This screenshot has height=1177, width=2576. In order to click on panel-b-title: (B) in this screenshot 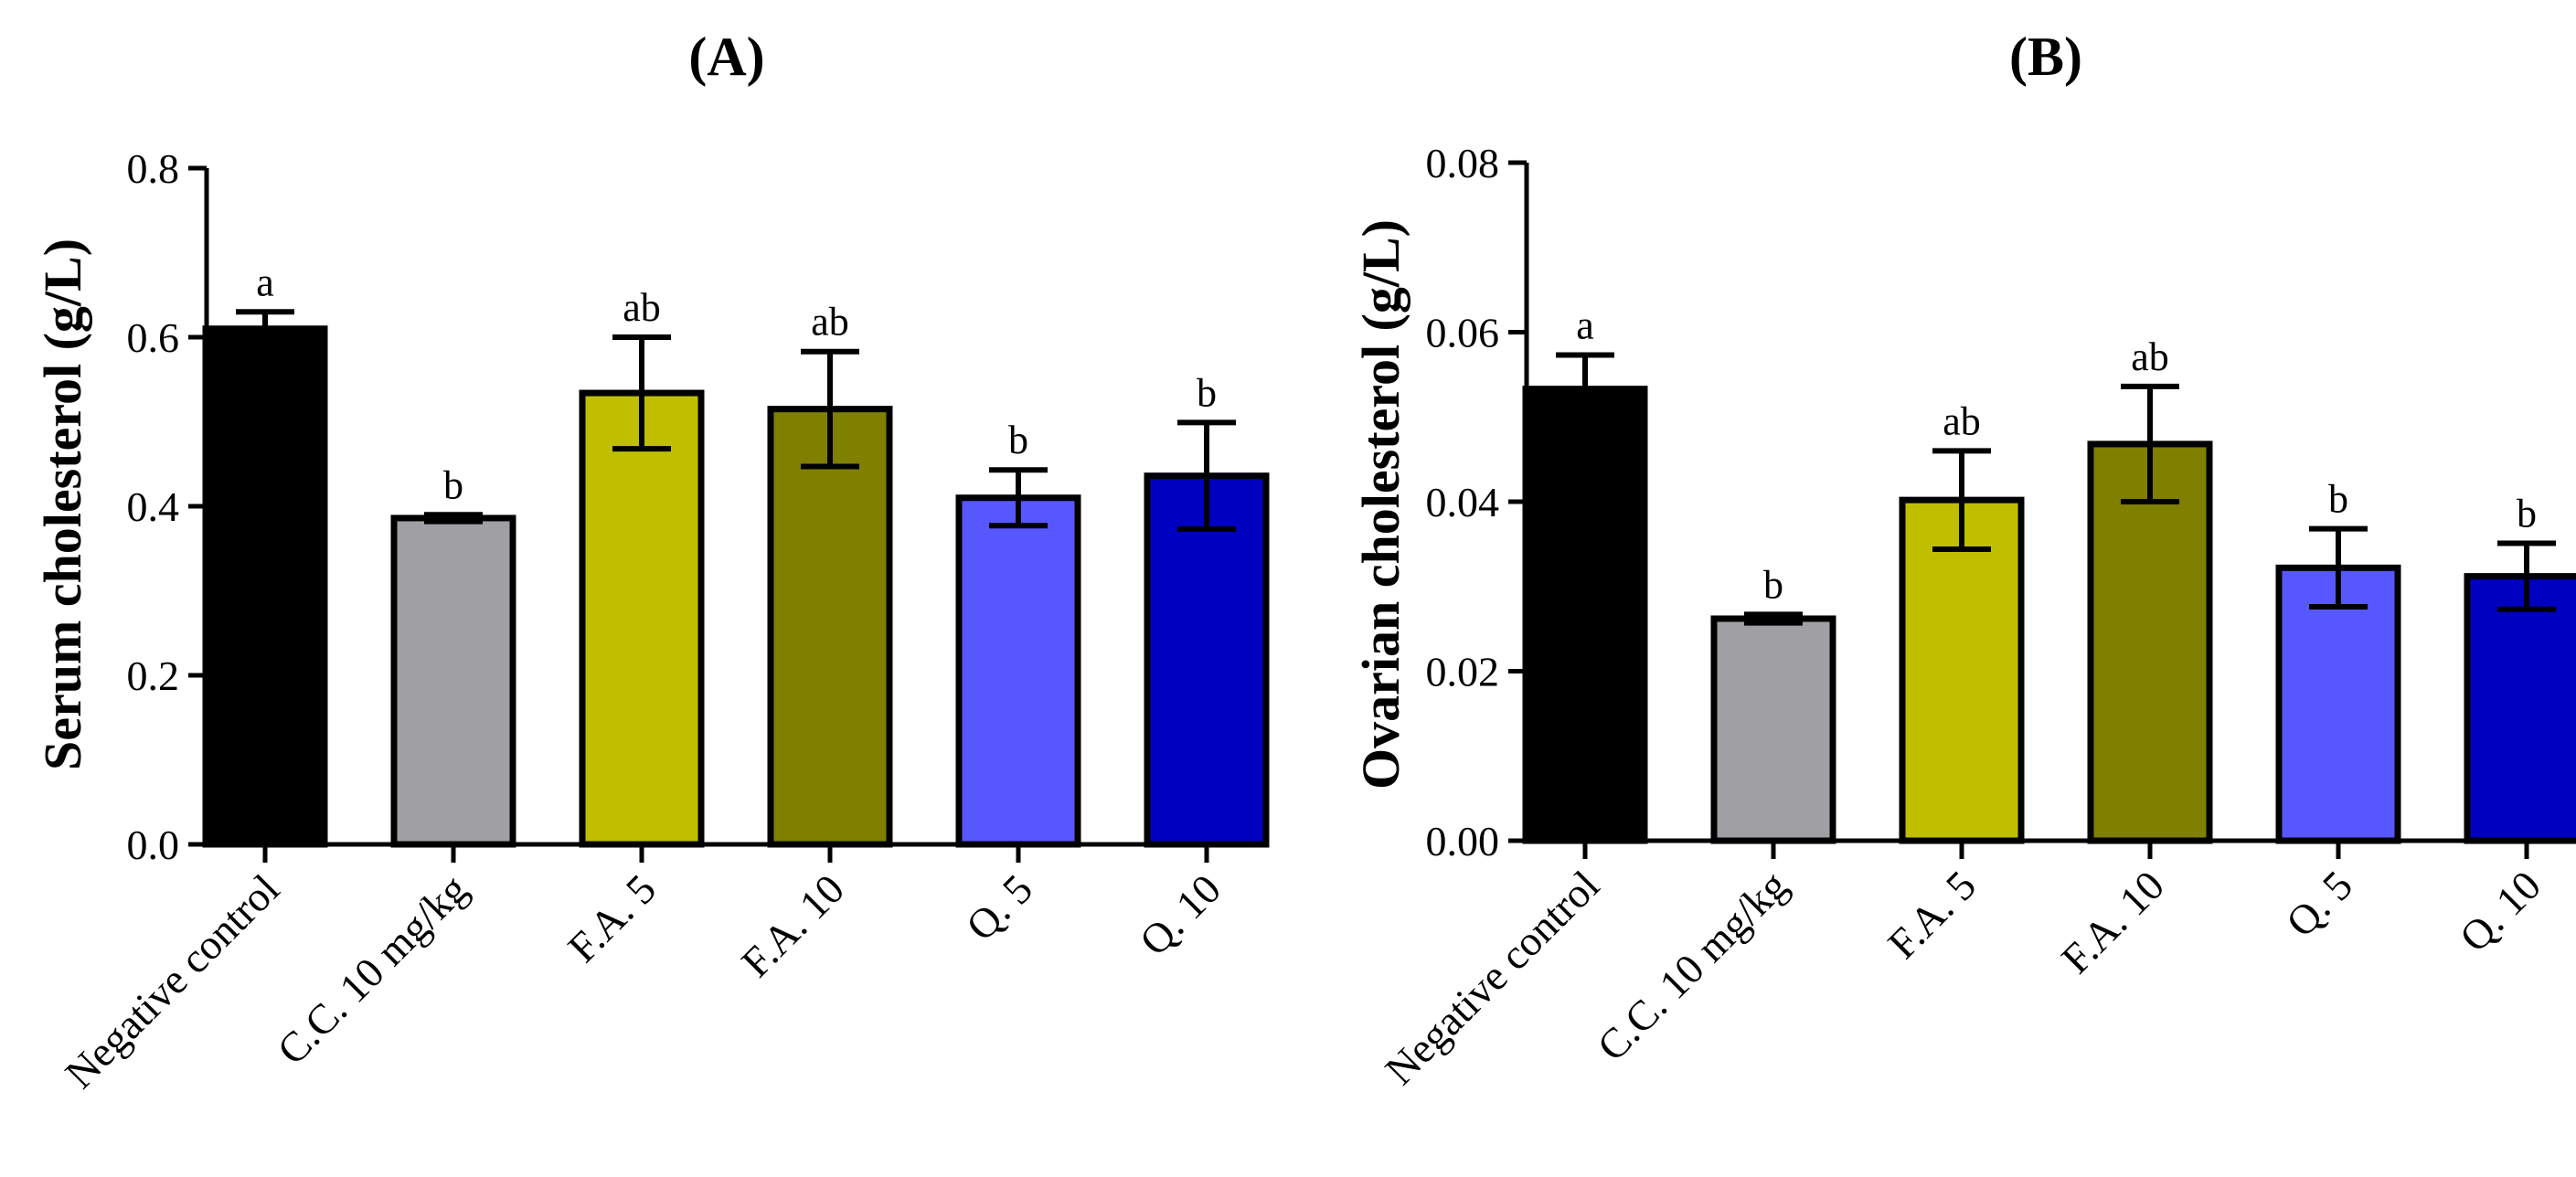, I will do `click(2045, 57)`.